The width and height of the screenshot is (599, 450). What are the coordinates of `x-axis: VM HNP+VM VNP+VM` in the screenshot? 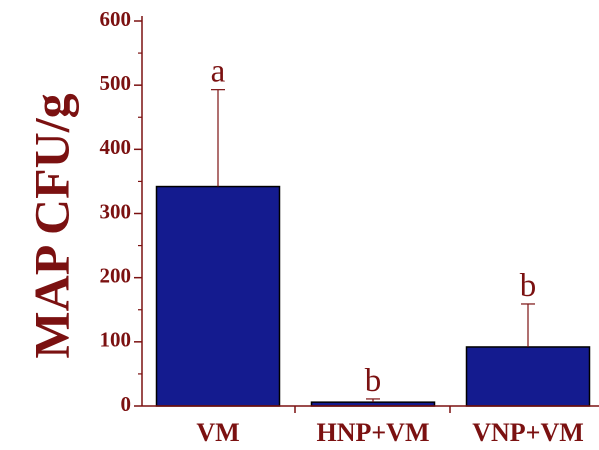 It's located at (370, 426).